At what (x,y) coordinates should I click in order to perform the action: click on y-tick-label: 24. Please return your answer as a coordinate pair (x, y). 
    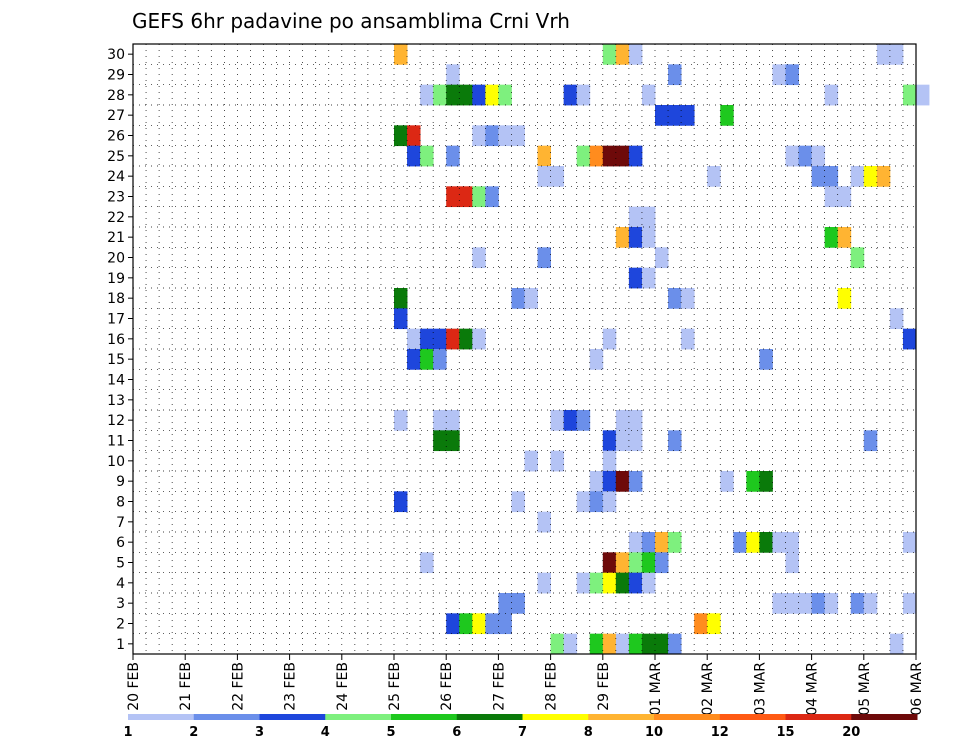
    Looking at the image, I should click on (116, 177).